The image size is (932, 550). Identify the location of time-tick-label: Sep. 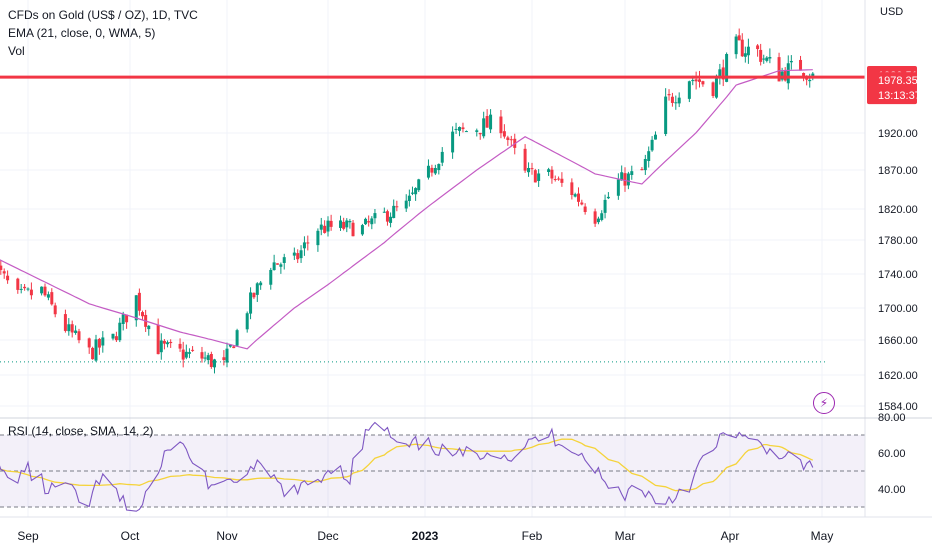
(28, 536).